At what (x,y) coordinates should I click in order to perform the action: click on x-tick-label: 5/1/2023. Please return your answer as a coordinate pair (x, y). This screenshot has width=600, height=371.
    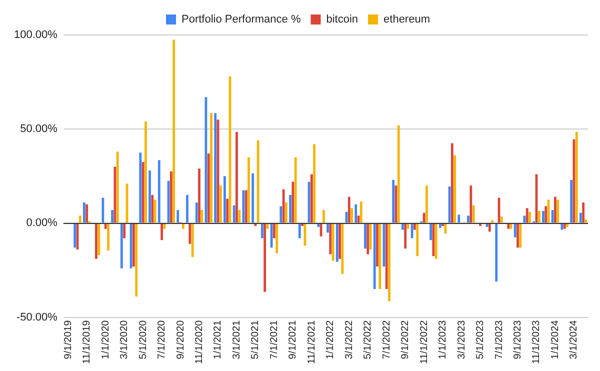
    Looking at the image, I should click on (480, 340).